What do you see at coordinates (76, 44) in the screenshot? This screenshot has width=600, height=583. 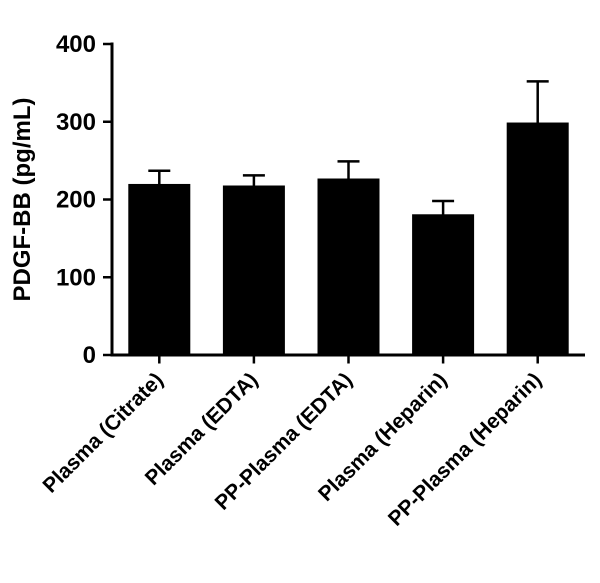 I see `y-tick-label: 400` at bounding box center [76, 44].